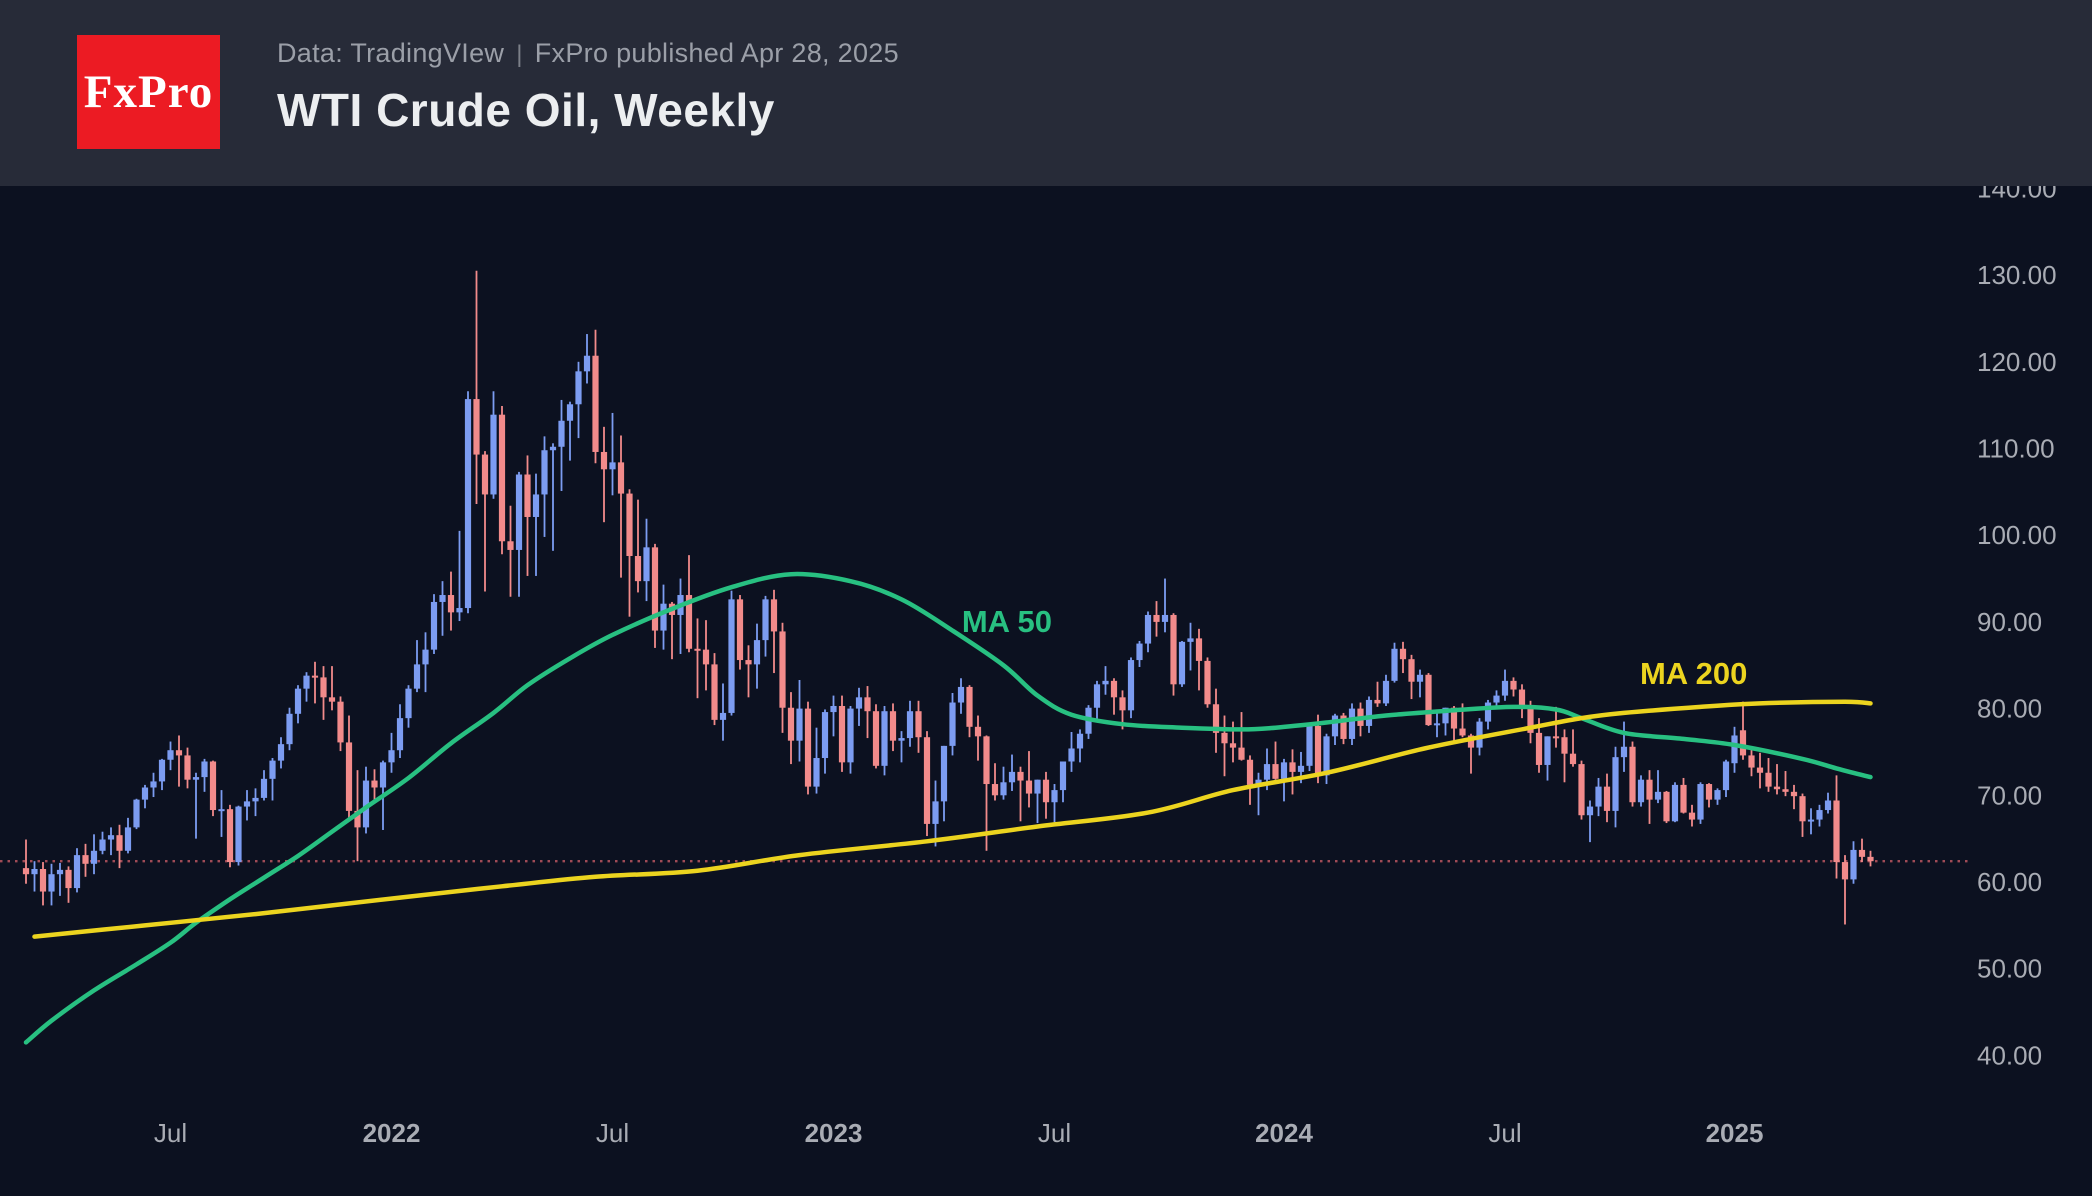 The image size is (2092, 1196). Describe the element at coordinates (2009, 882) in the screenshot. I see `y-axis-tick-label: 60.00` at that location.